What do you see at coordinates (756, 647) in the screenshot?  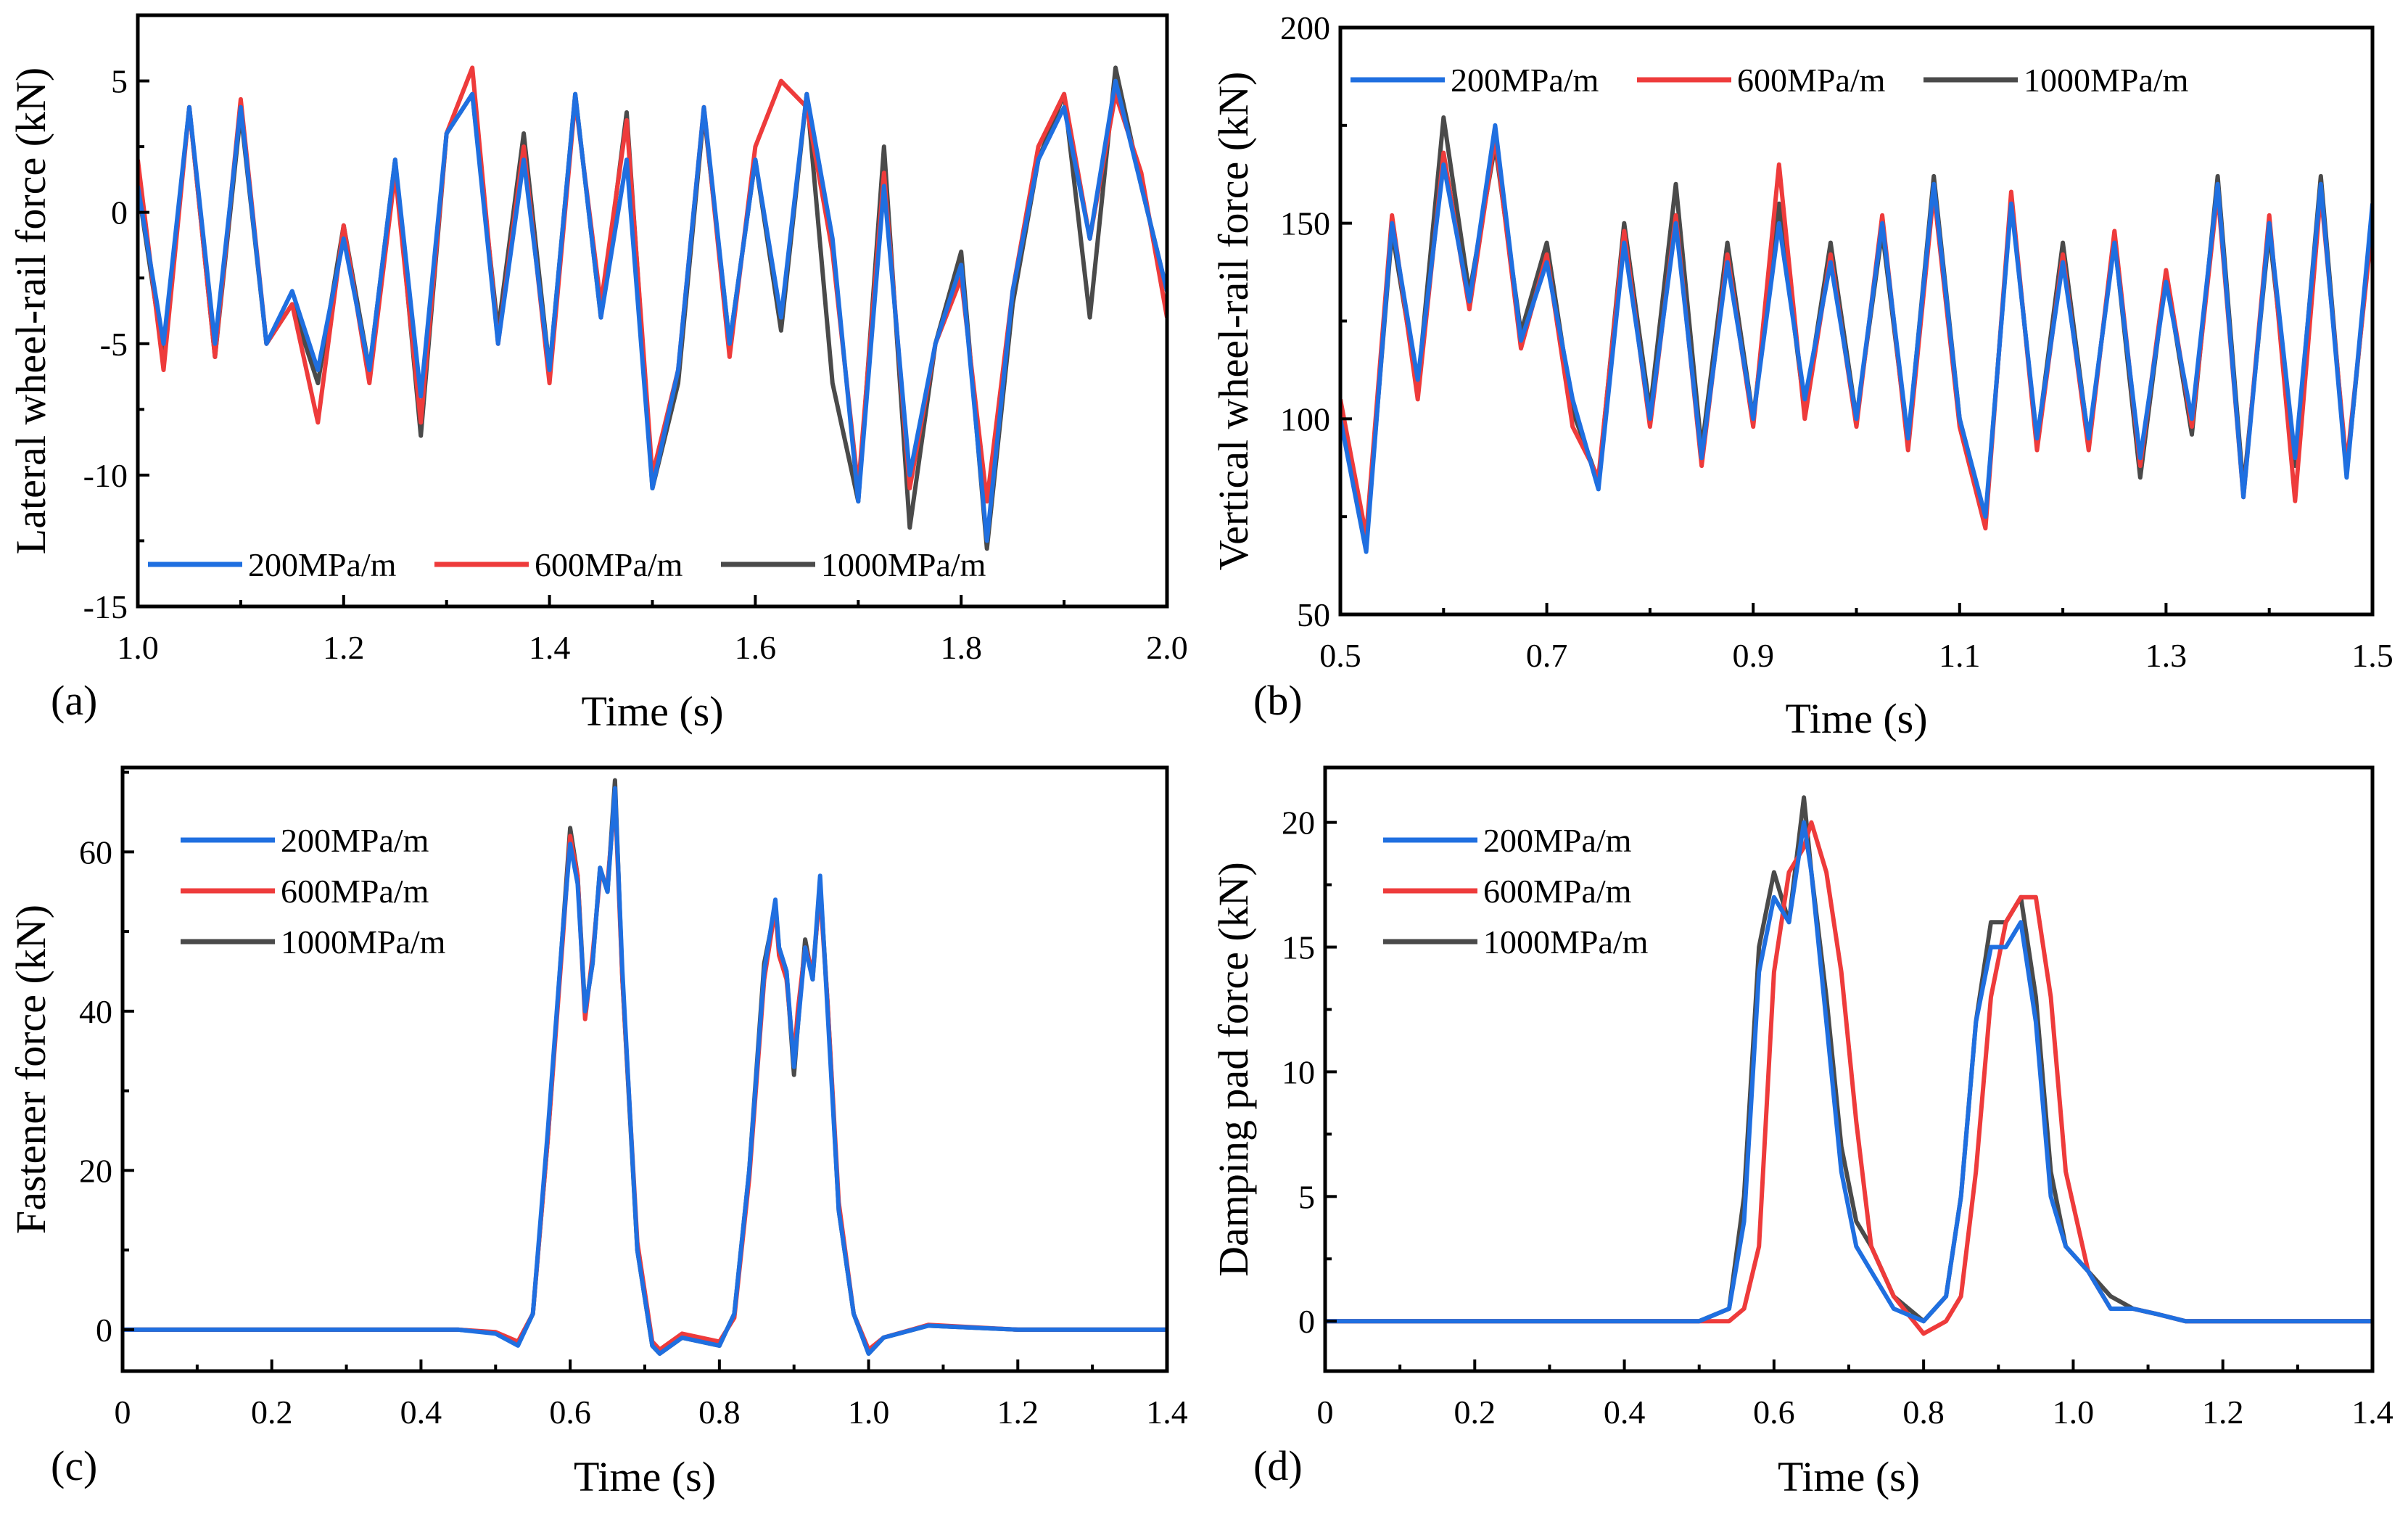 I see `x-tick-label: 1.6` at bounding box center [756, 647].